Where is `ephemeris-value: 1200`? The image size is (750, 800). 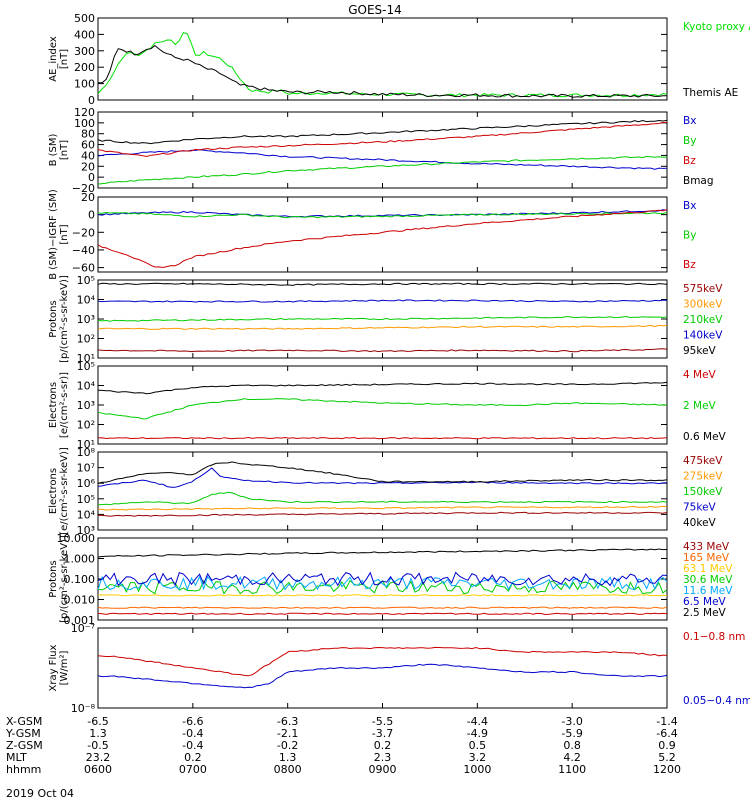
ephemeris-value: 1200 is located at coordinates (667, 769).